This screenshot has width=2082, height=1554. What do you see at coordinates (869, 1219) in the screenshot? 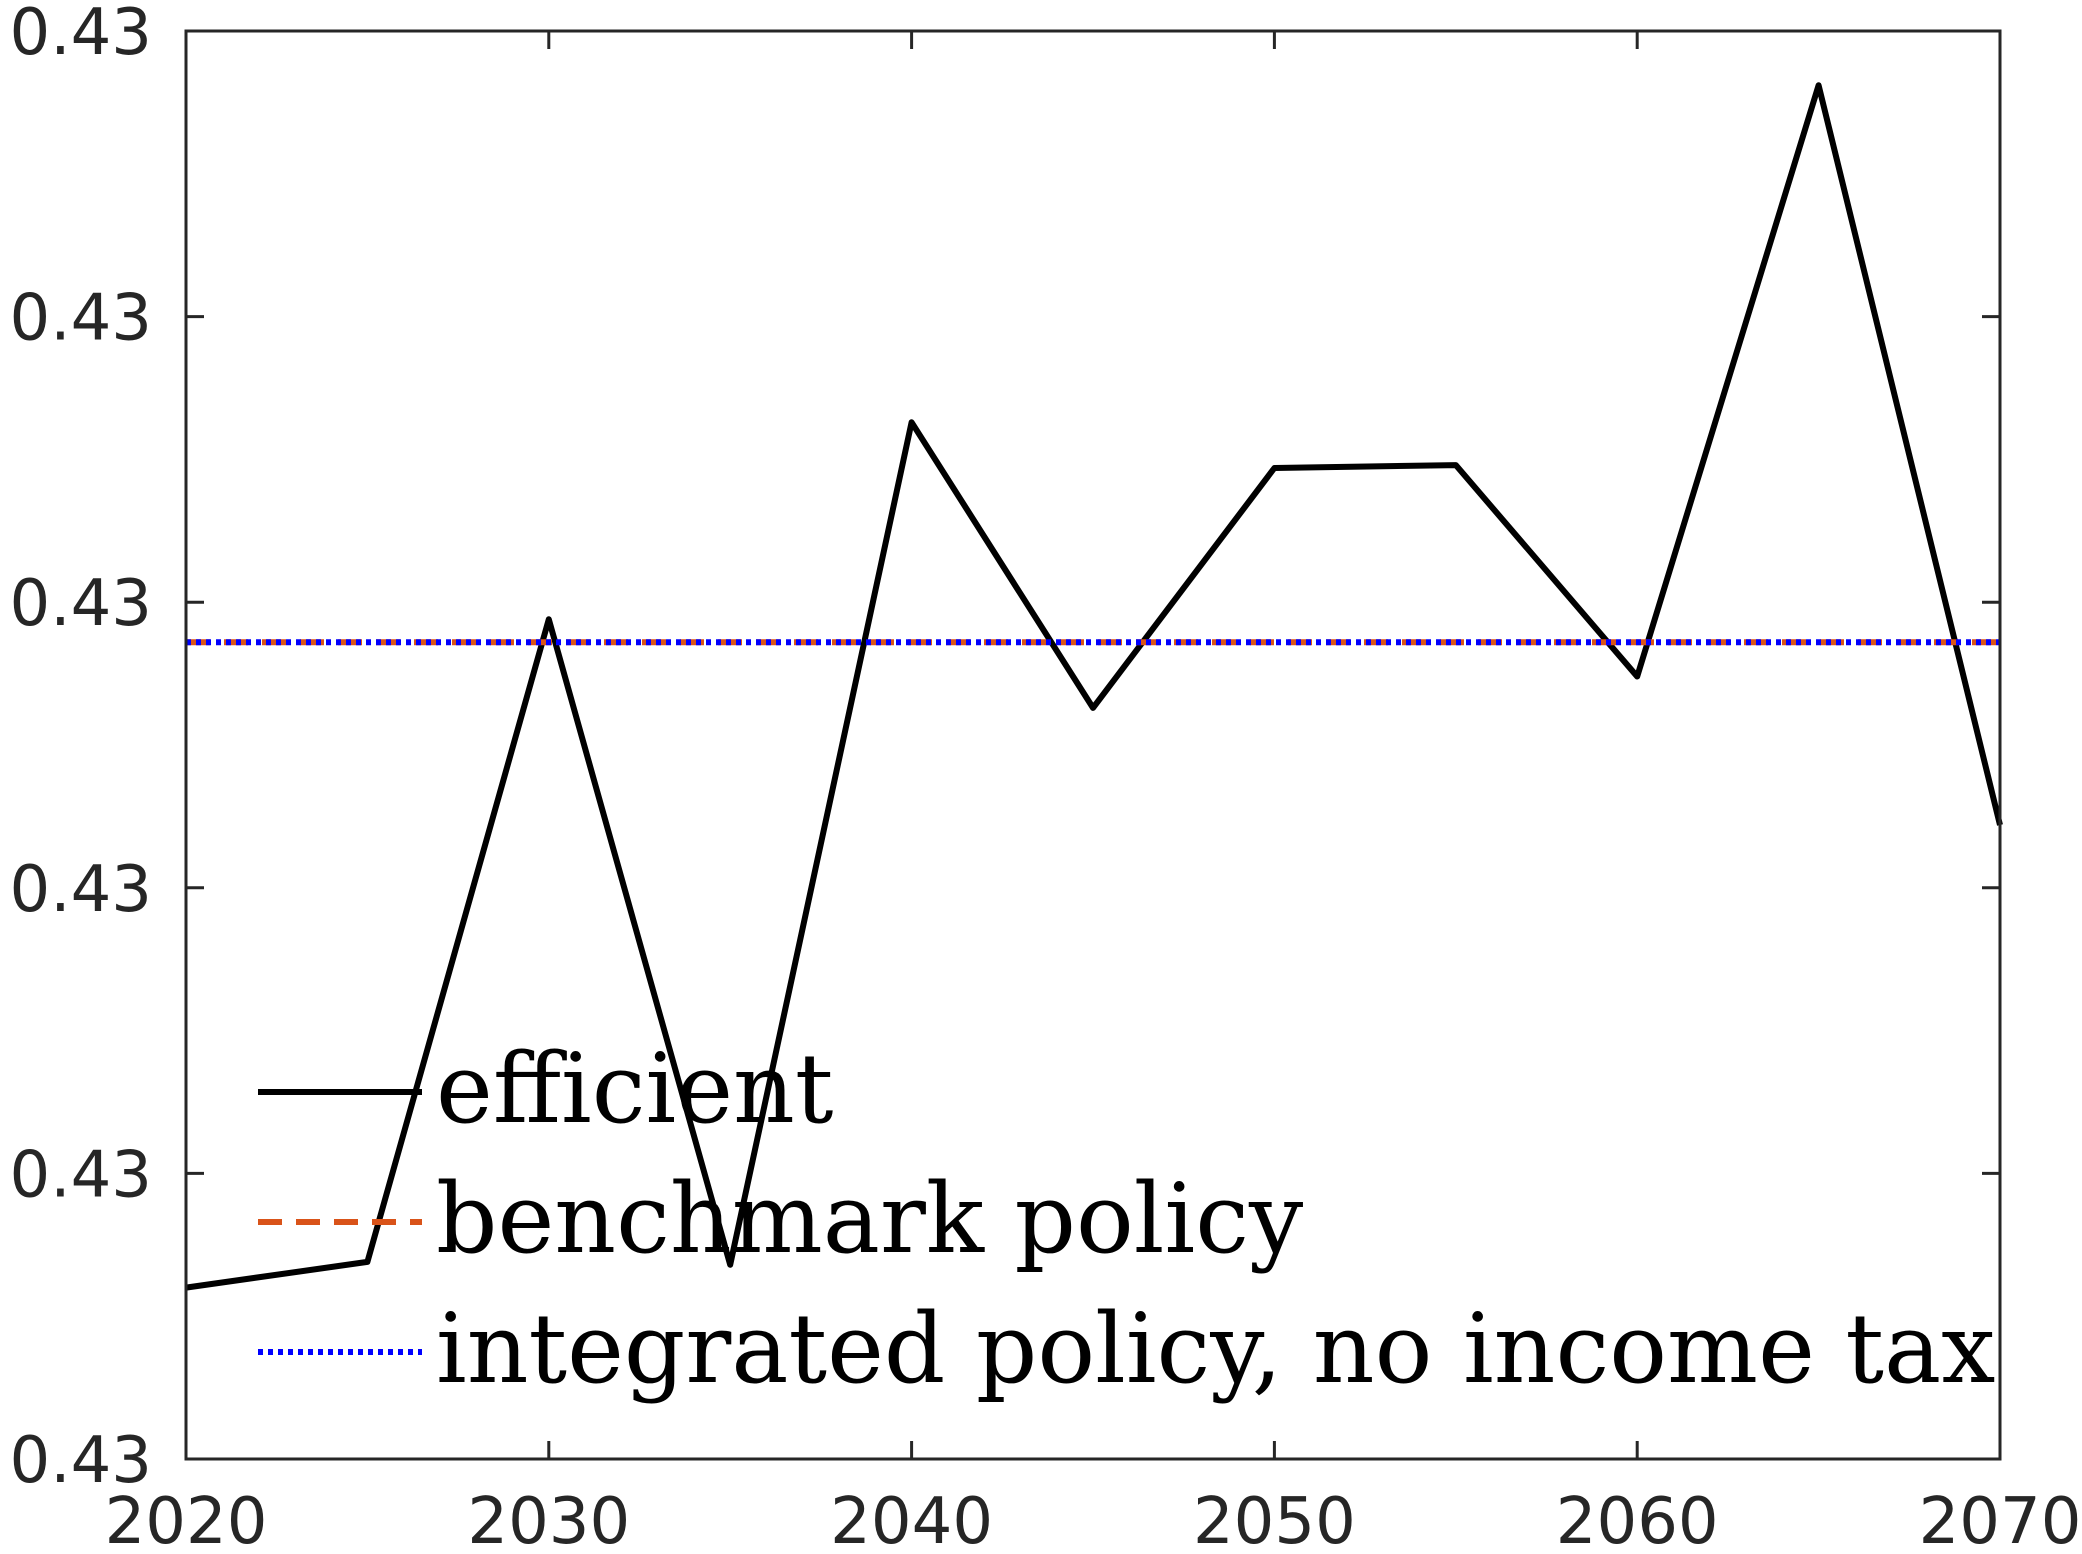
I see `legend-label-2: benchmark policy` at bounding box center [869, 1219].